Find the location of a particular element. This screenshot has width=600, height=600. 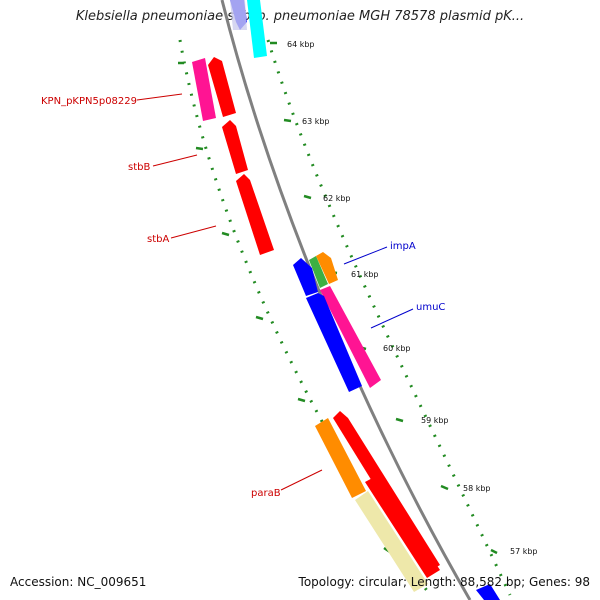

gene-arrow-kpn-magenta is located at coordinates (204, 89).